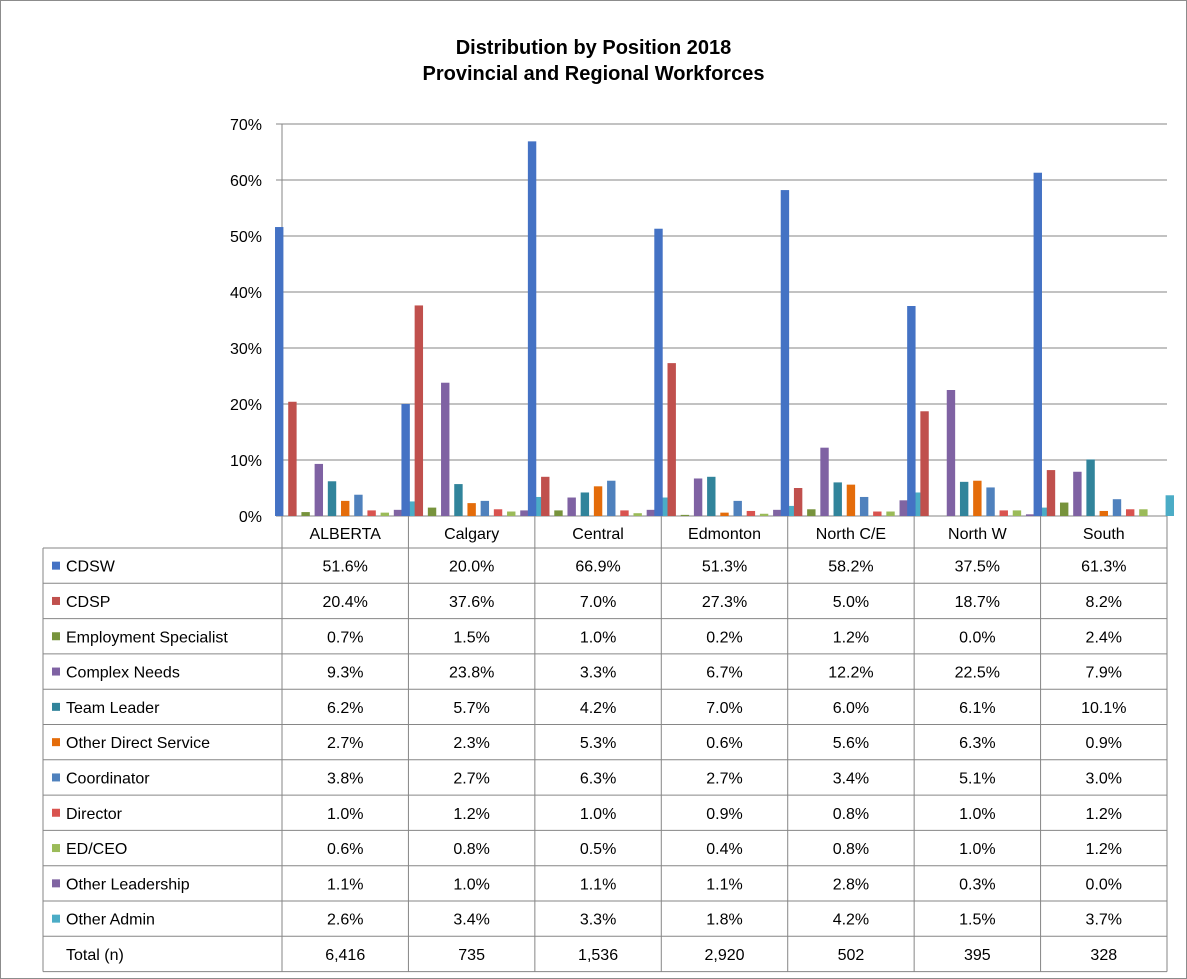 This screenshot has height=979, width=1187. I want to click on data-label: 20.0%, so click(471, 567).